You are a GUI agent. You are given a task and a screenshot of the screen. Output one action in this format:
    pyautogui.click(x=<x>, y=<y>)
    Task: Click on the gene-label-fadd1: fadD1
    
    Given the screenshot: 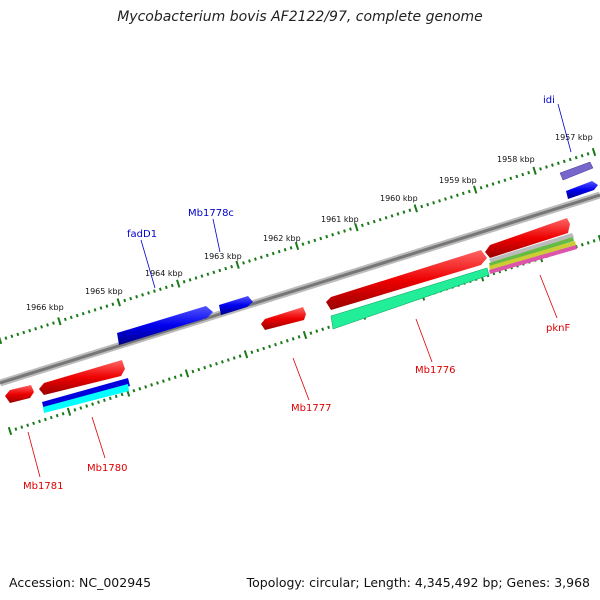 What is the action you would take?
    pyautogui.click(x=142, y=234)
    